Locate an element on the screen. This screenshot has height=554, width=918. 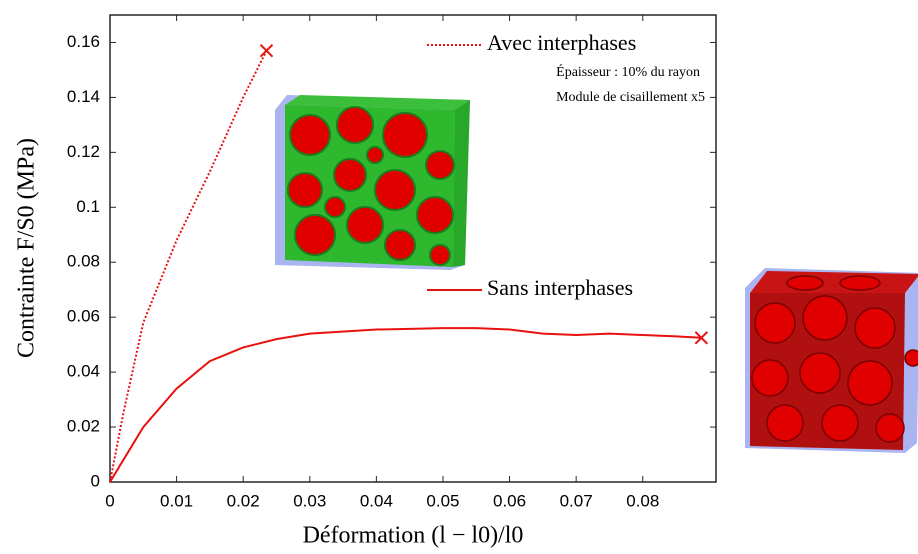
data-line is located at coordinates (188, 266).